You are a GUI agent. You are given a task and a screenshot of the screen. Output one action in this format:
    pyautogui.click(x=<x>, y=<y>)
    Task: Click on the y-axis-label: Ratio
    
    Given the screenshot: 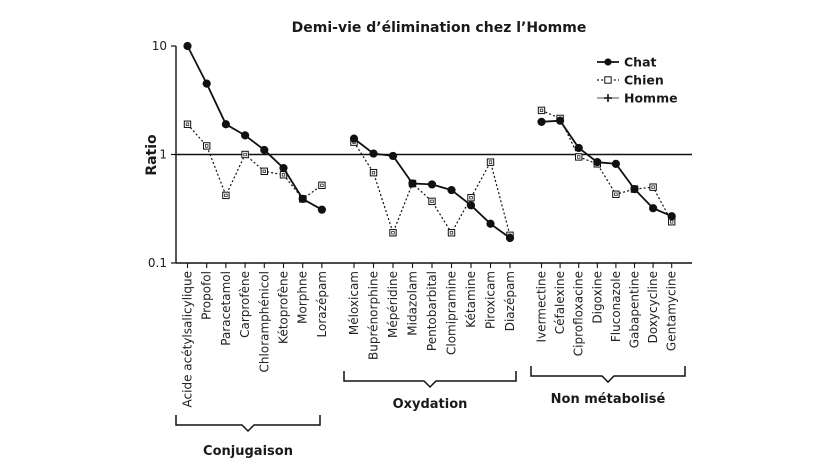 What is the action you would take?
    pyautogui.click(x=152, y=155)
    